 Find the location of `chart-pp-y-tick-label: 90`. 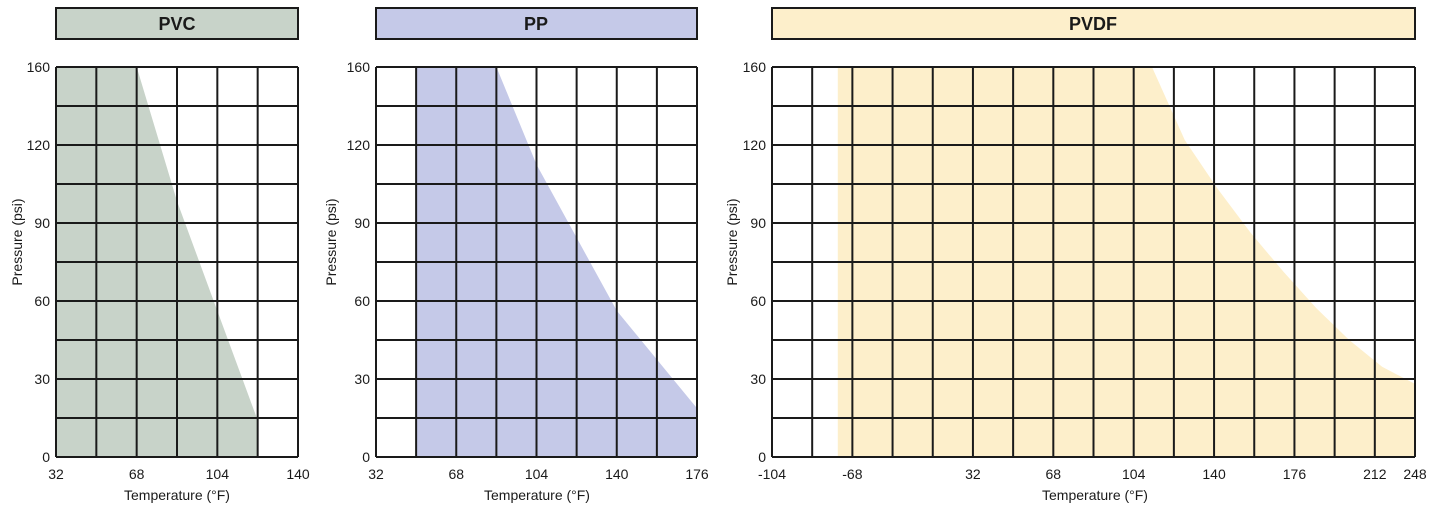

chart-pp-y-tick-label: 90 is located at coordinates (362, 223).